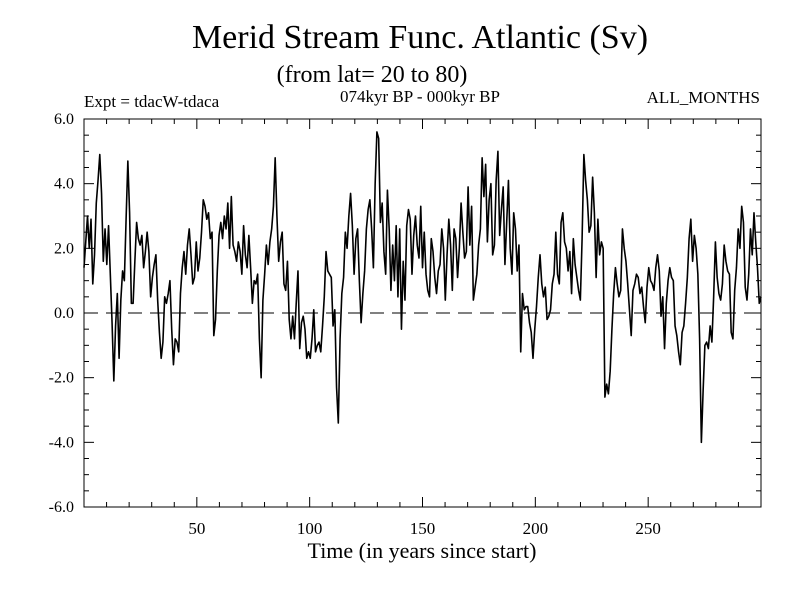 This screenshot has height=600, width=800. Describe the element at coordinates (420, 96) in the screenshot. I see `period-label: 074kyr BP - 000kyr BP` at that location.